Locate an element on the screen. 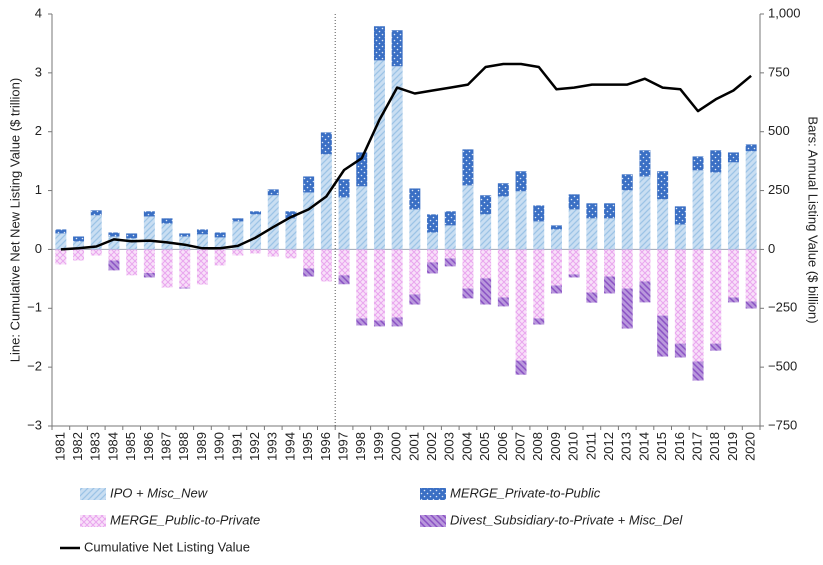 Image resolution: width=823 pixels, height=565 pixels. x-tick-label: 1992 is located at coordinates (254, 446).